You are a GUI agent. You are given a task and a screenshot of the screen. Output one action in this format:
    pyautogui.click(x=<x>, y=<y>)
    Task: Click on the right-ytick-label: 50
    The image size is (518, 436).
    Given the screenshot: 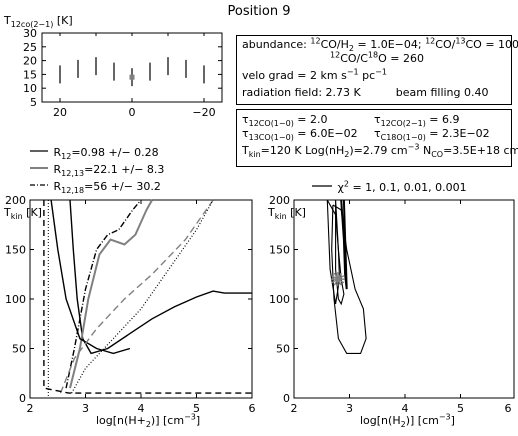 What is the action you would take?
    pyautogui.click(x=283, y=349)
    